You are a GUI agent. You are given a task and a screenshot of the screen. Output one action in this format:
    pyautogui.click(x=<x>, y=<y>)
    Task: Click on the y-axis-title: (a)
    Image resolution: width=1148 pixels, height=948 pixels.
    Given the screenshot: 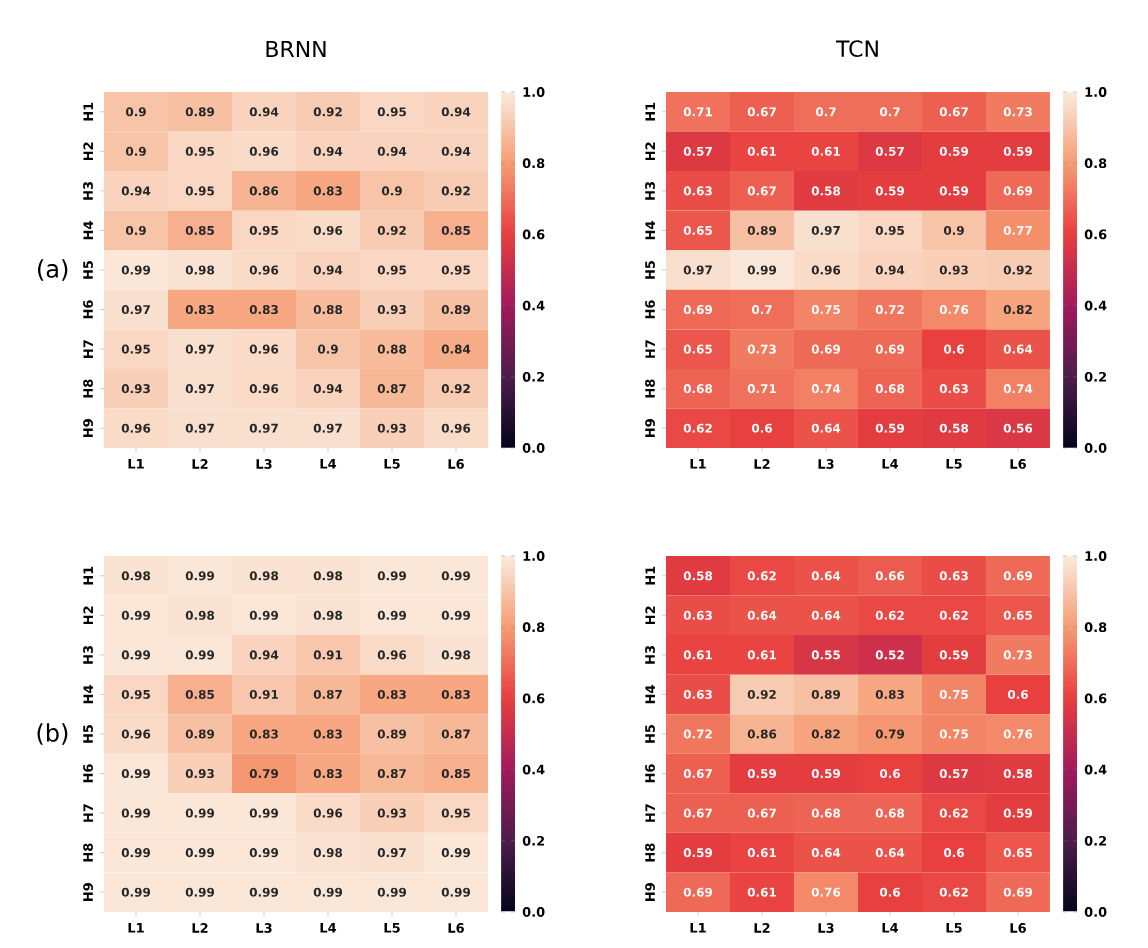 What is the action you would take?
    pyautogui.click(x=53, y=270)
    